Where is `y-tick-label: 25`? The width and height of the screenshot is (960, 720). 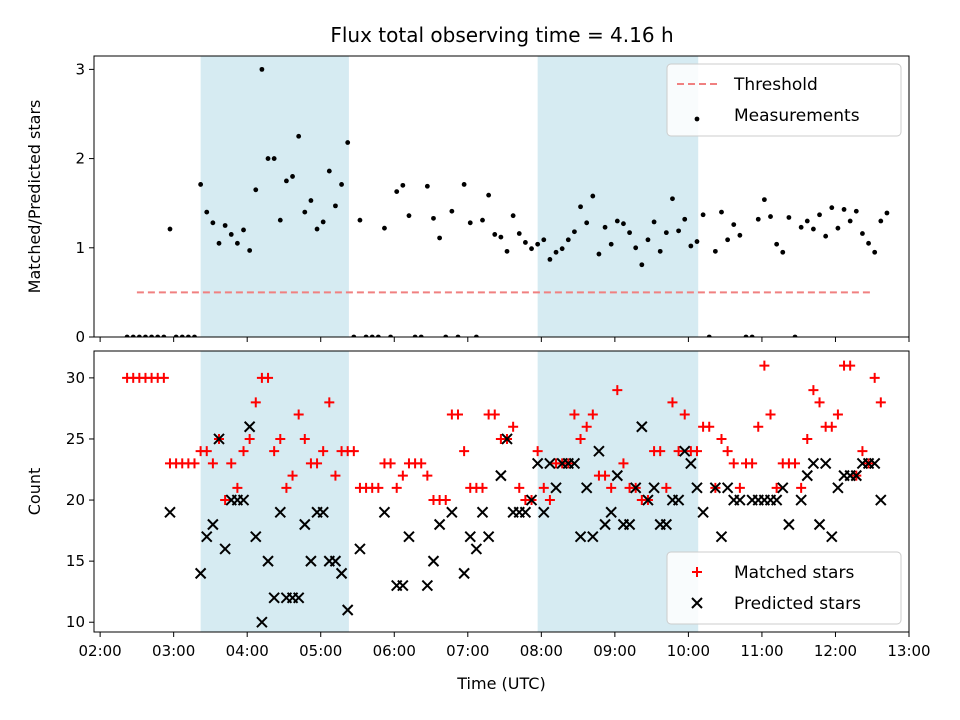 y-tick-label: 25 is located at coordinates (75, 439).